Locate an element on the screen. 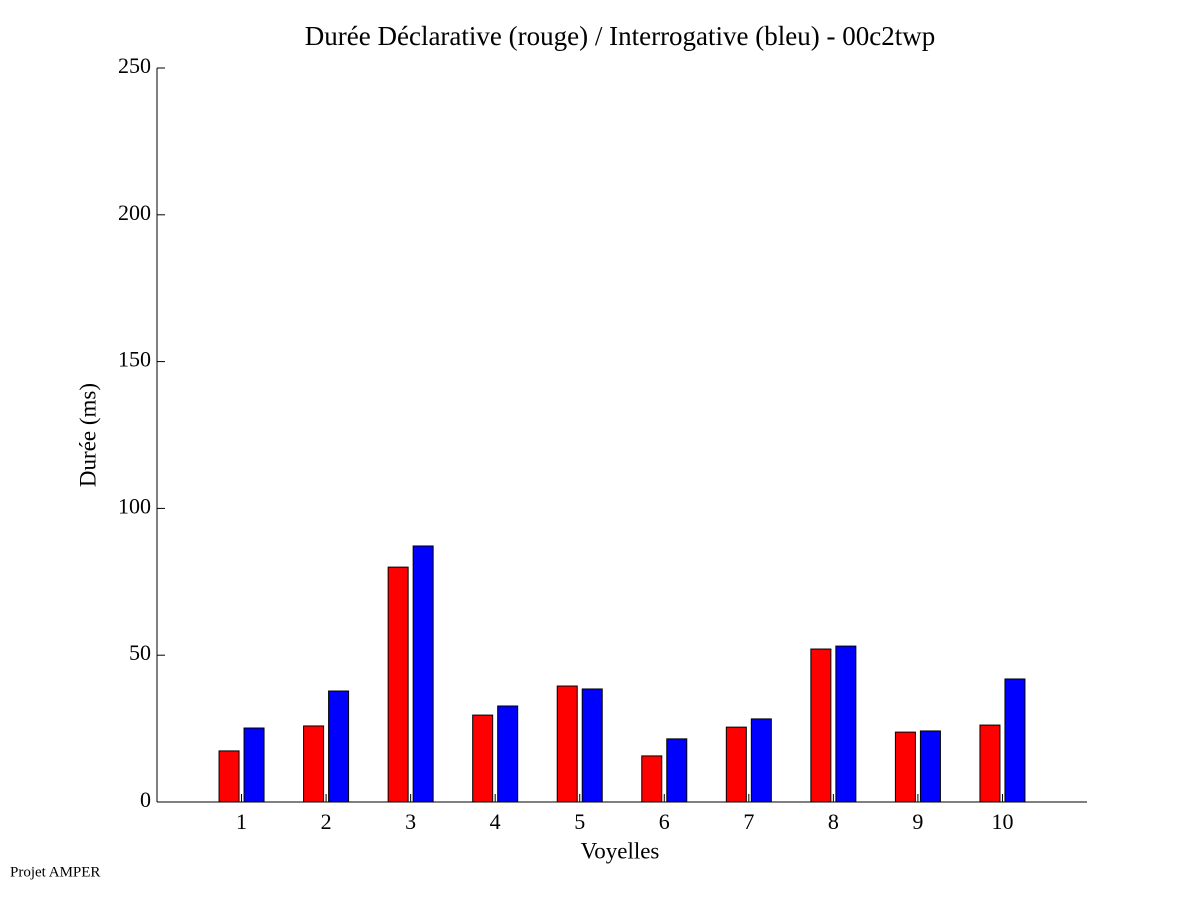 This screenshot has width=1201, height=901. y-tick-label: 150 is located at coordinates (134, 359).